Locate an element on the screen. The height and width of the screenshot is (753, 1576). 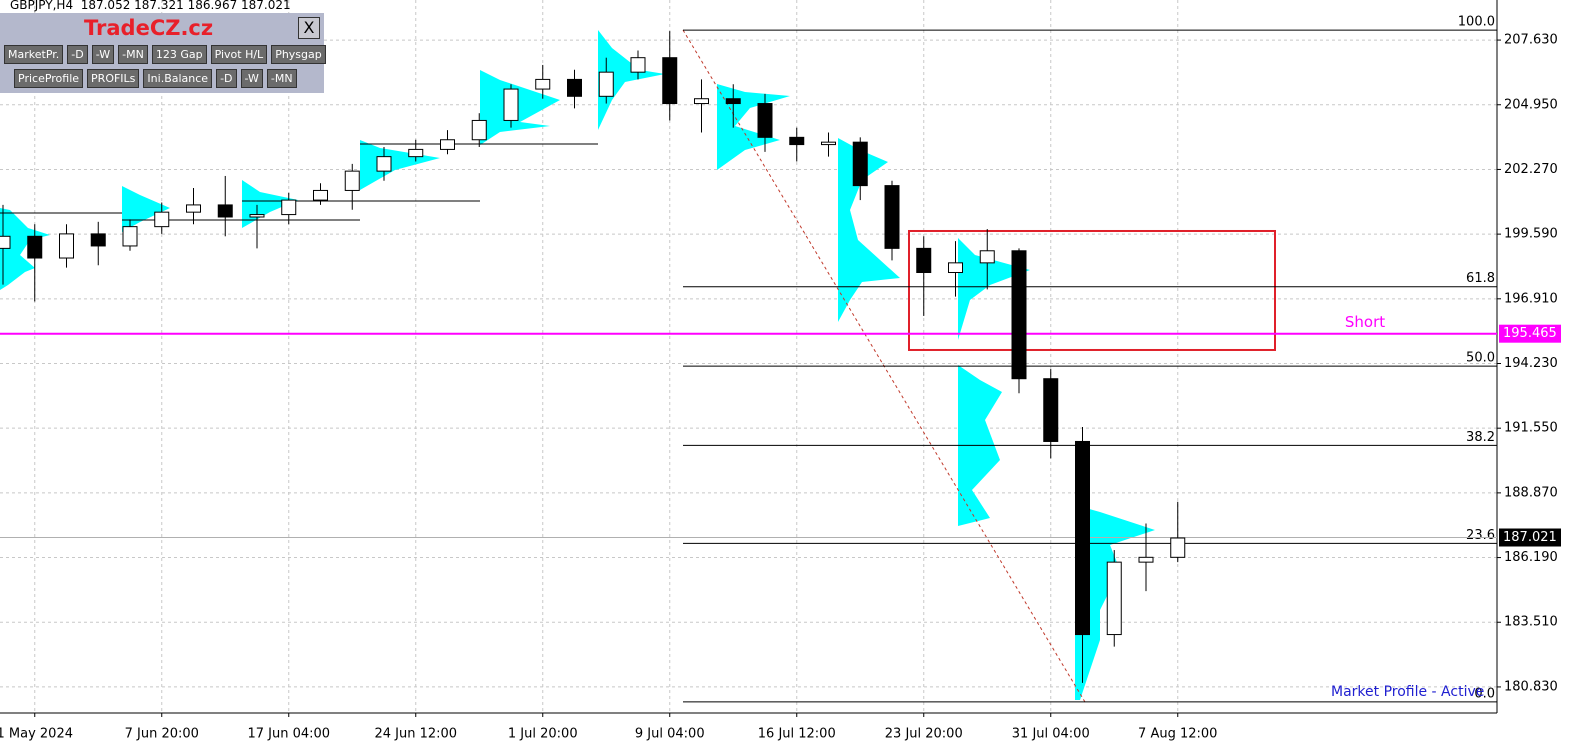
panel-button: Ini.Balance is located at coordinates (178, 78).